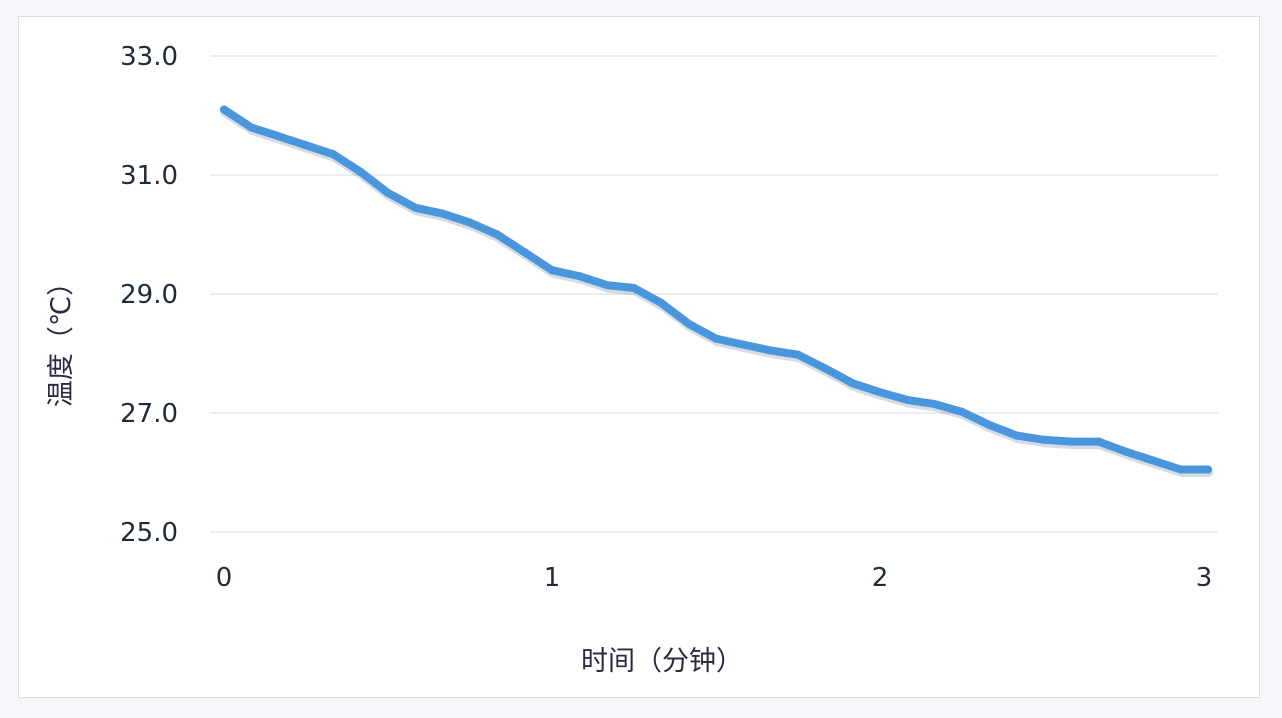 The height and width of the screenshot is (718, 1282). What do you see at coordinates (149, 176) in the screenshot?
I see `y-tick-label: 31.0` at bounding box center [149, 176].